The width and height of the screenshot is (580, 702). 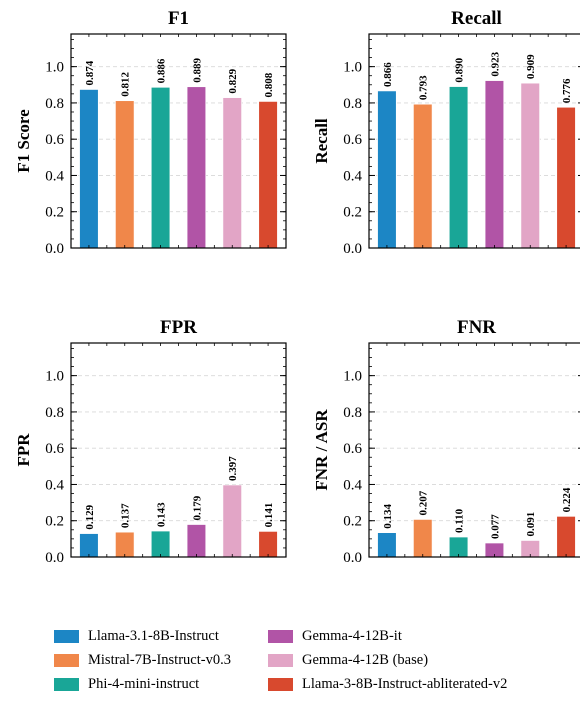 What do you see at coordinates (321, 141) in the screenshot?
I see `y-axis-label: Recall` at bounding box center [321, 141].